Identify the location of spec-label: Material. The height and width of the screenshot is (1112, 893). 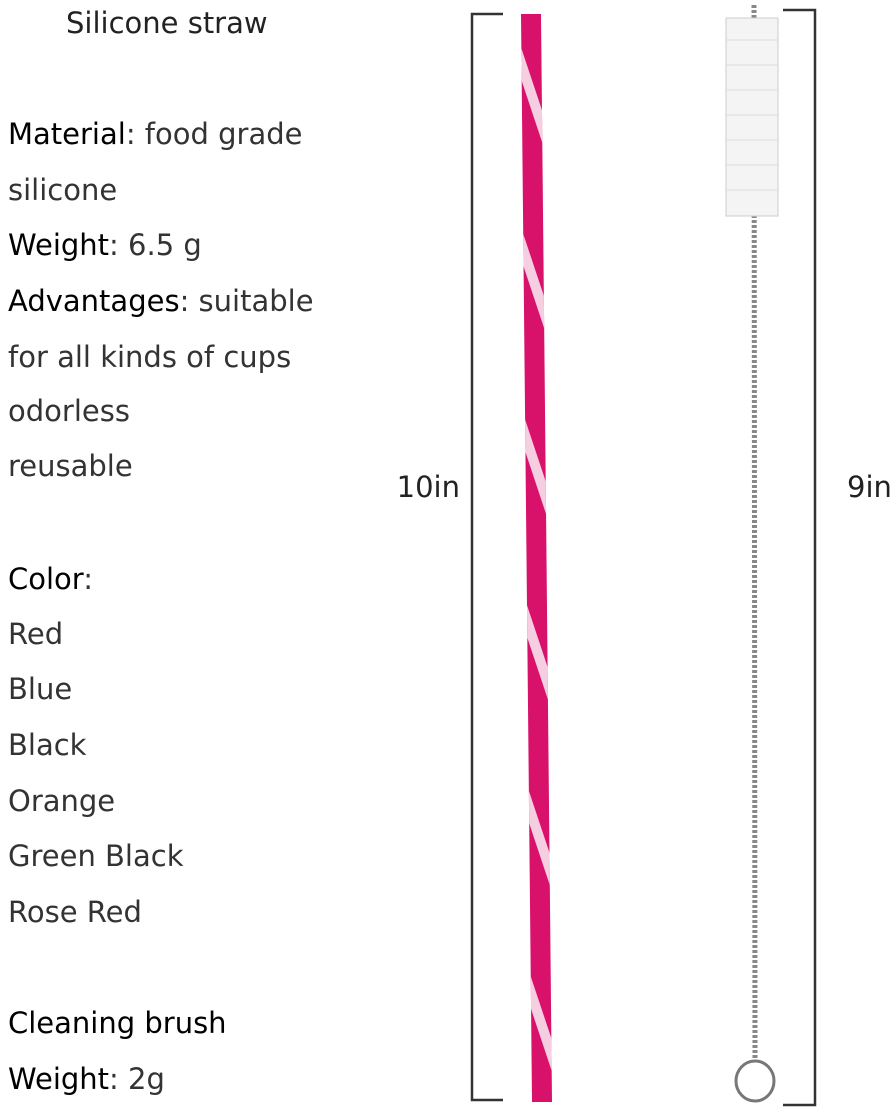
(67, 134).